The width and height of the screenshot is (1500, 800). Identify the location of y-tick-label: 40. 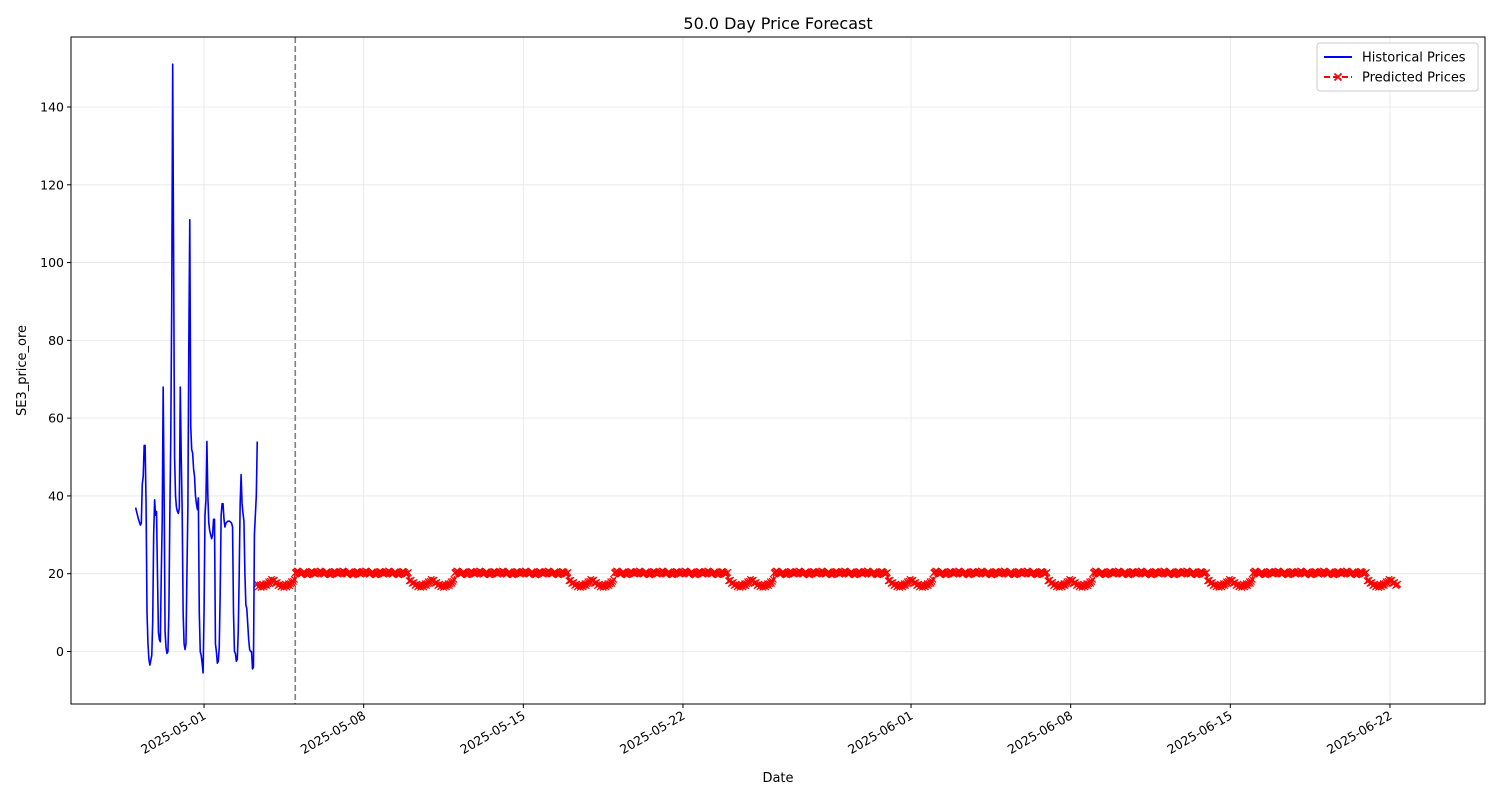
(56, 495).